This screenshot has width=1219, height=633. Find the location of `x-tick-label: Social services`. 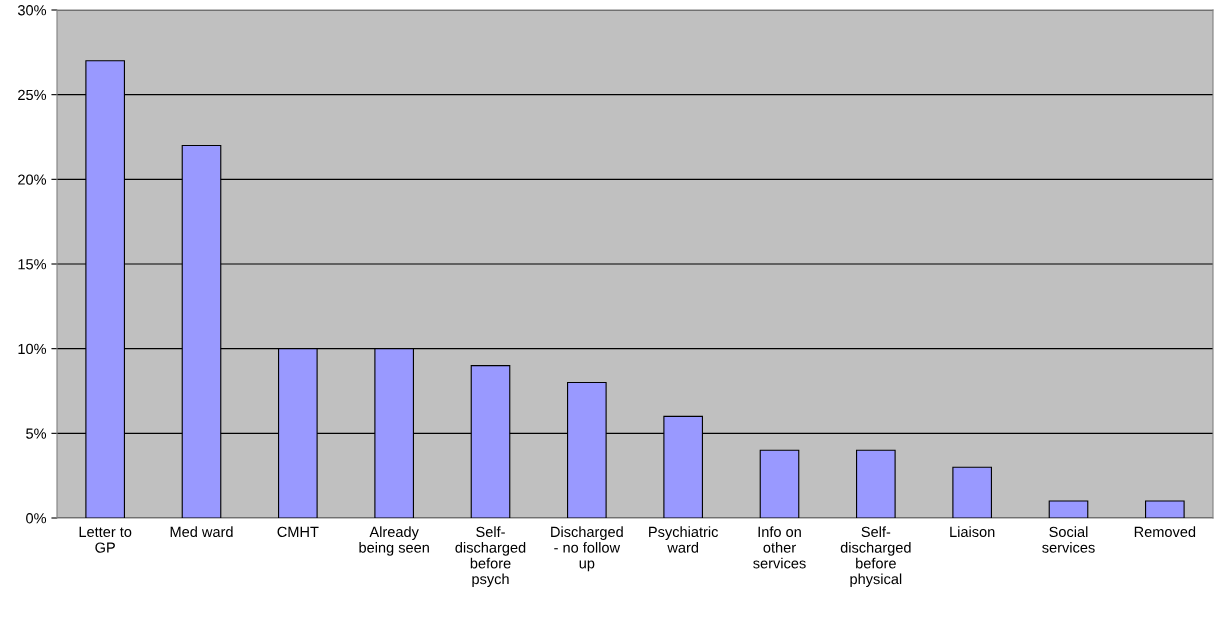

x-tick-label: Social services is located at coordinates (1068, 539).